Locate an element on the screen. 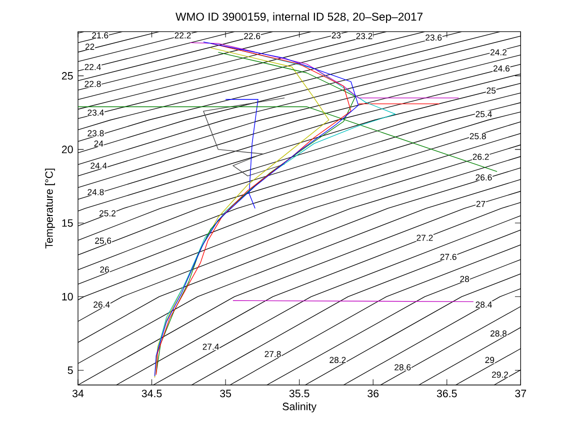  annotation: 27.6 is located at coordinates (448, 257).